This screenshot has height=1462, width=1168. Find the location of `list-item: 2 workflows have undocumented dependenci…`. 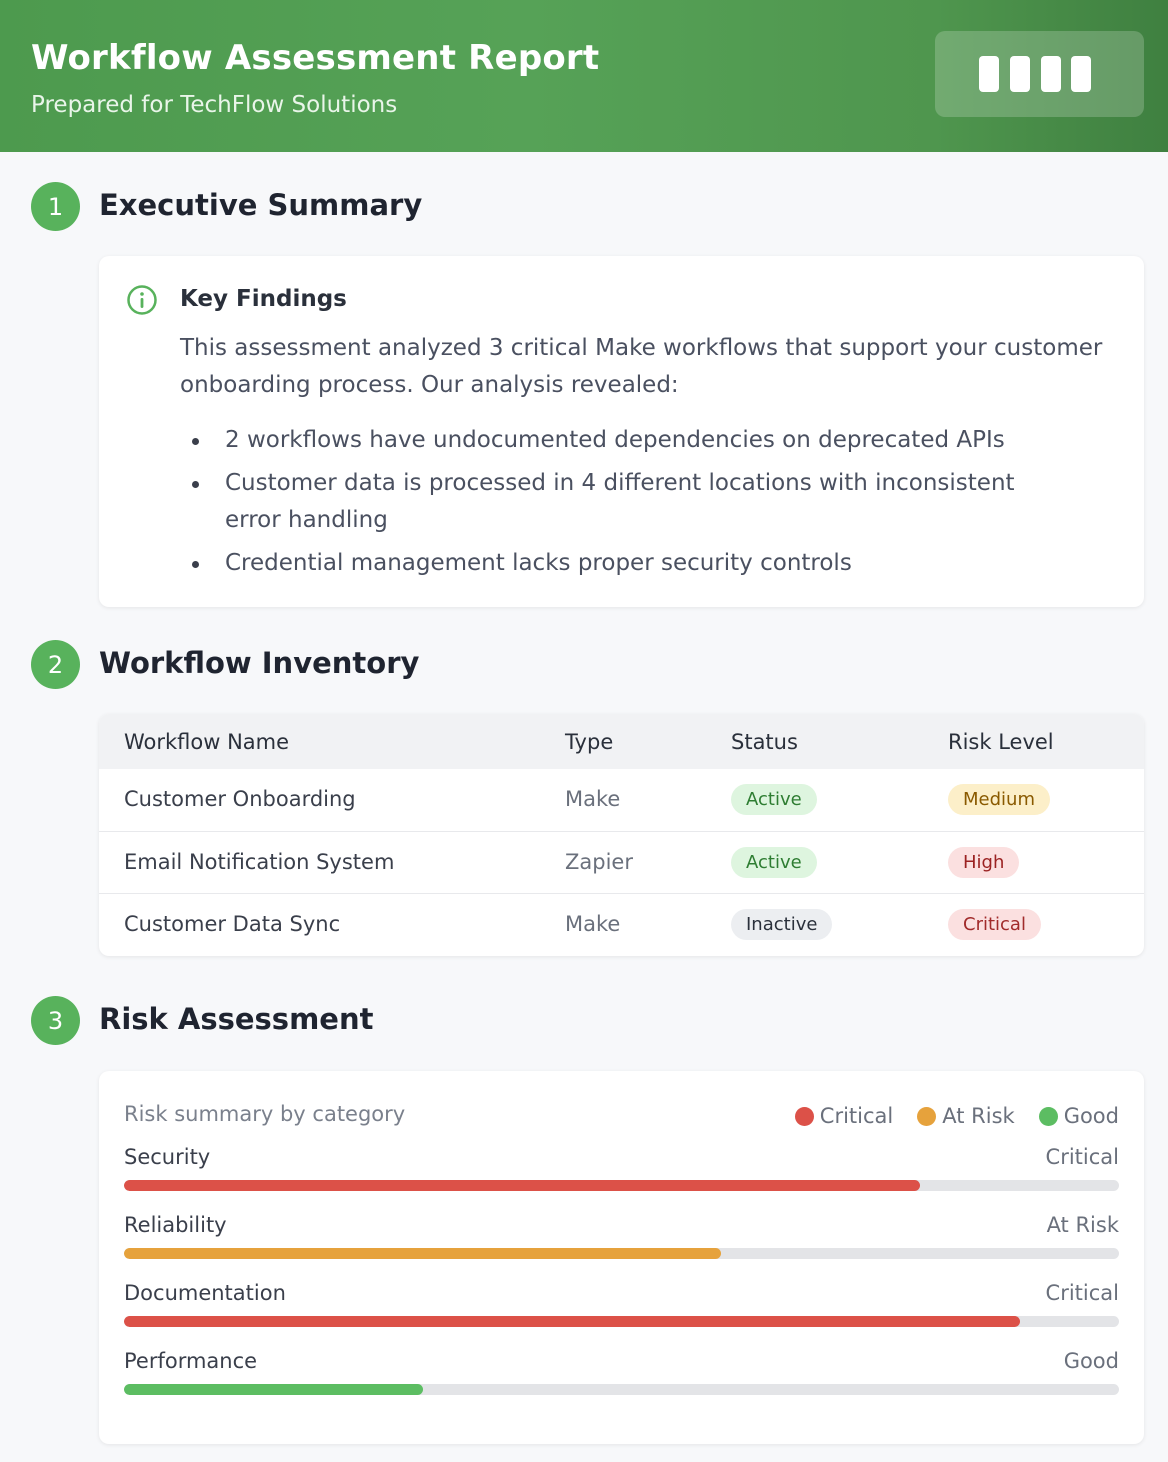

list-item: 2 workflows have undocumented dependenci… is located at coordinates (642, 440).